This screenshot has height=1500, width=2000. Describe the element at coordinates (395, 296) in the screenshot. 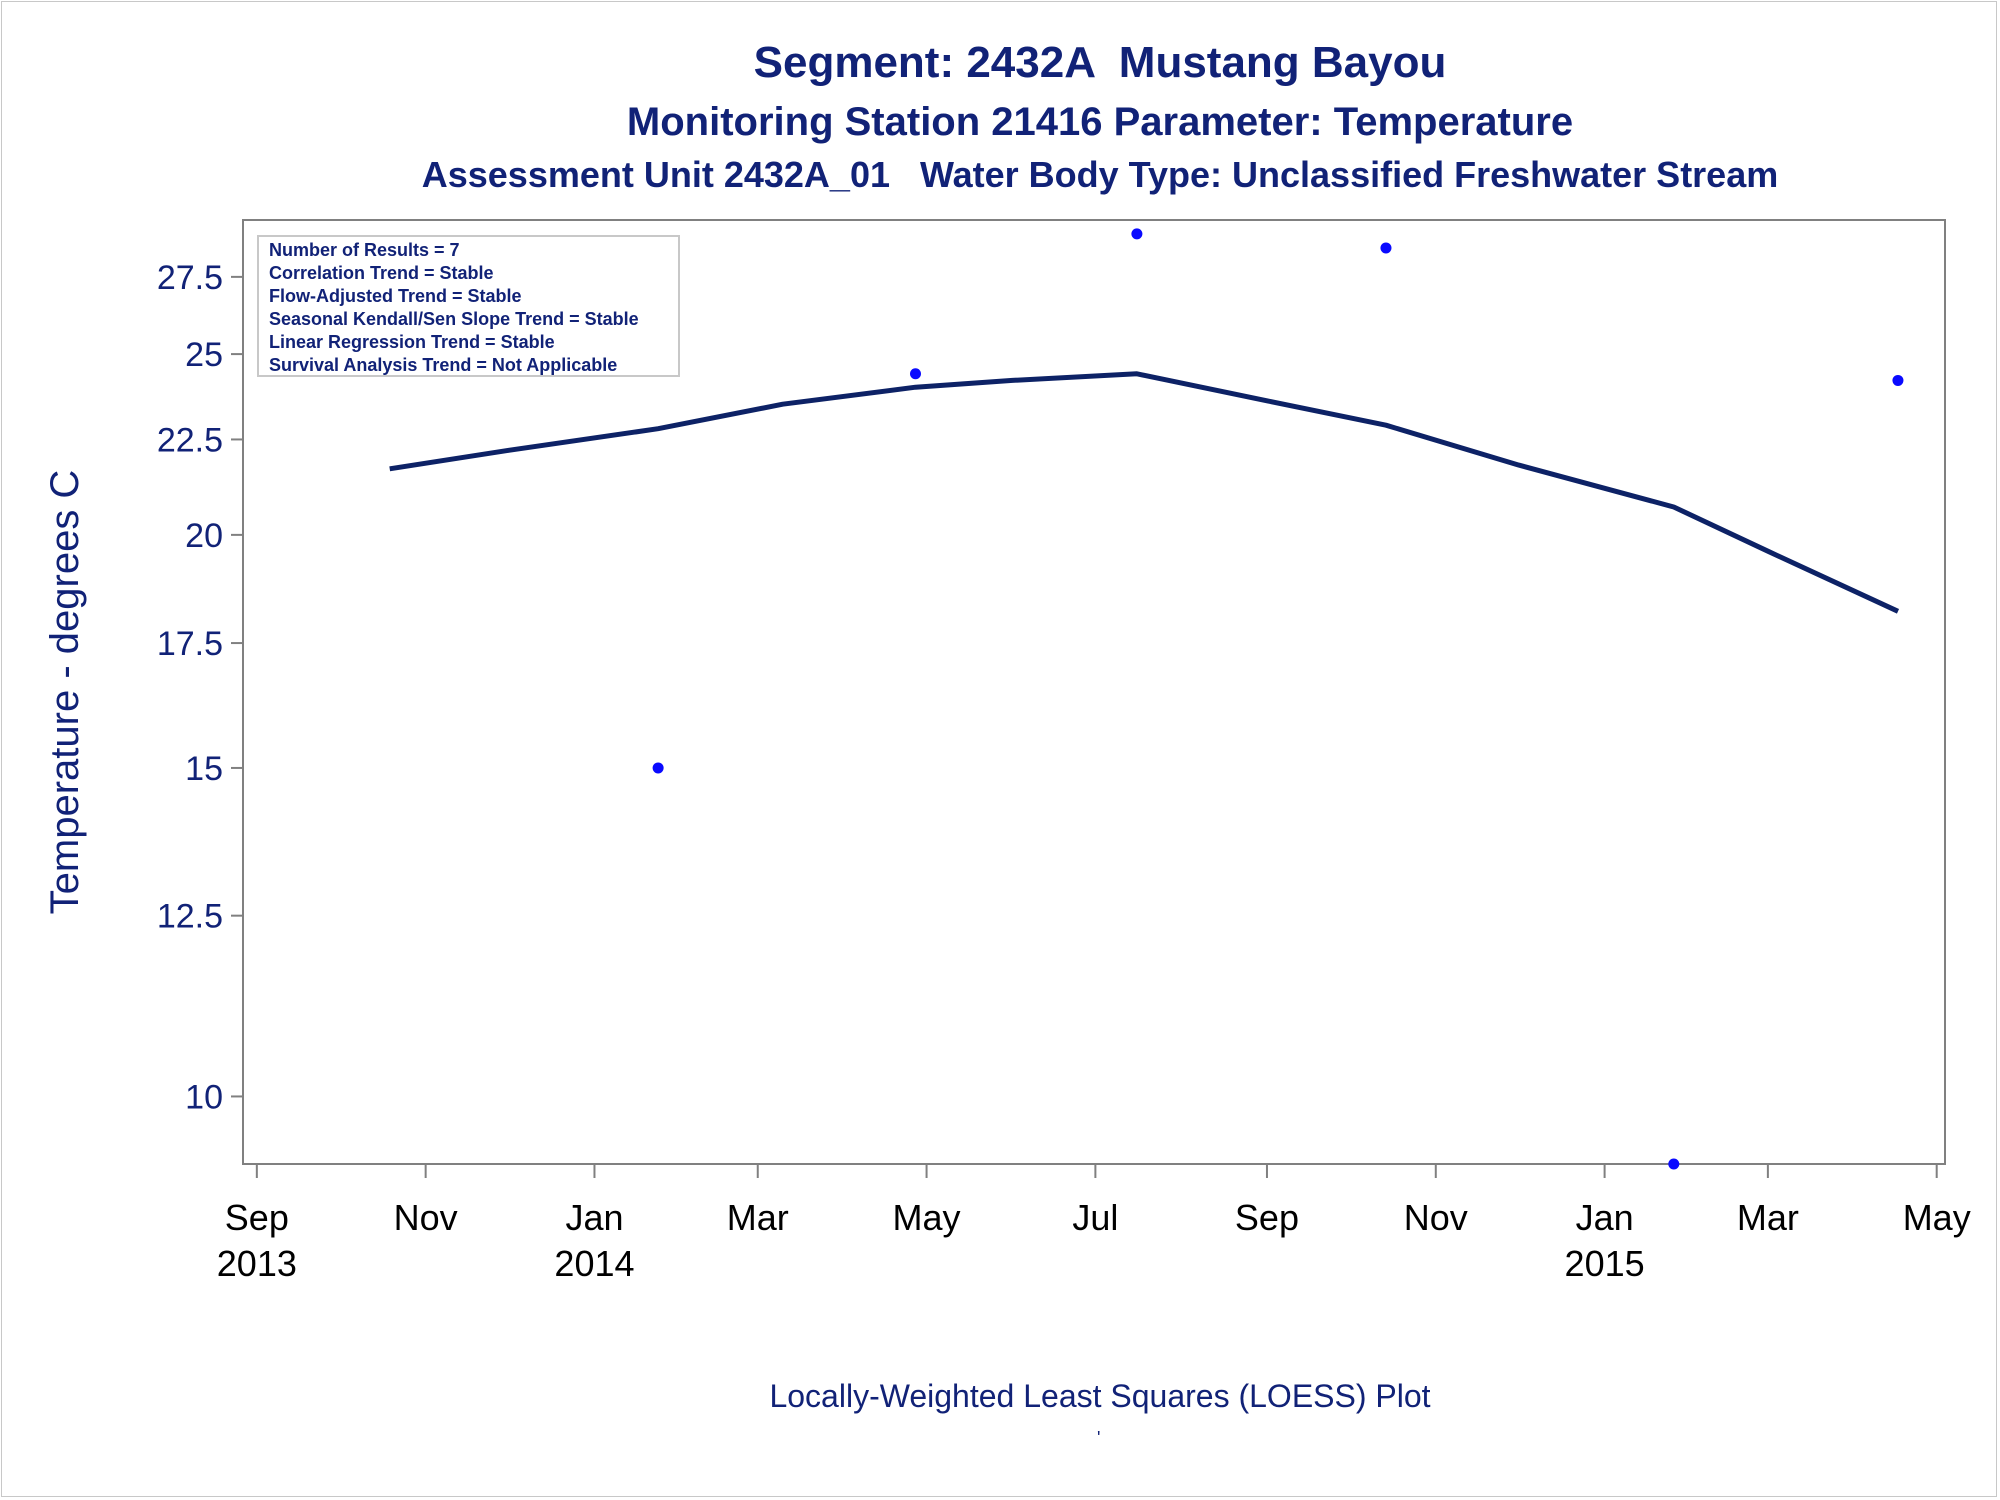

I see `legend-entry: Flow-Adjusted Trend = Stable` at that location.